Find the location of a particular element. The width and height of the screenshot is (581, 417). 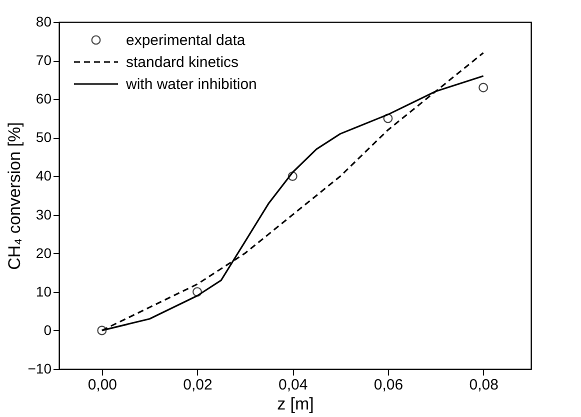

legend-label: experimental data is located at coordinates (186, 40).